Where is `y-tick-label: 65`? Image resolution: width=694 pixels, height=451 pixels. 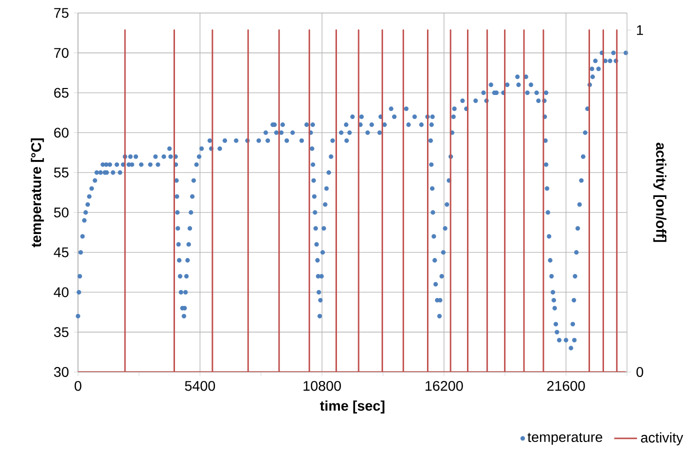
y-tick-label: 65 is located at coordinates (61, 93).